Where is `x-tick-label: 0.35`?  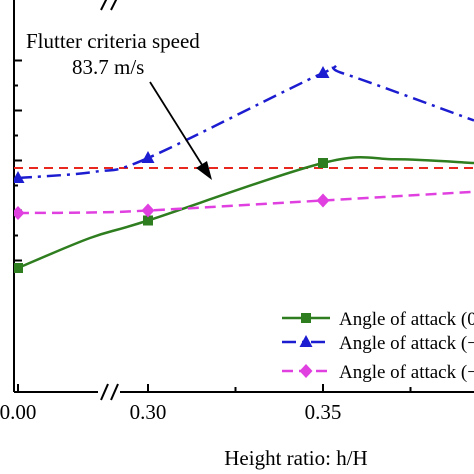 x-tick-label: 0.35 is located at coordinates (323, 412).